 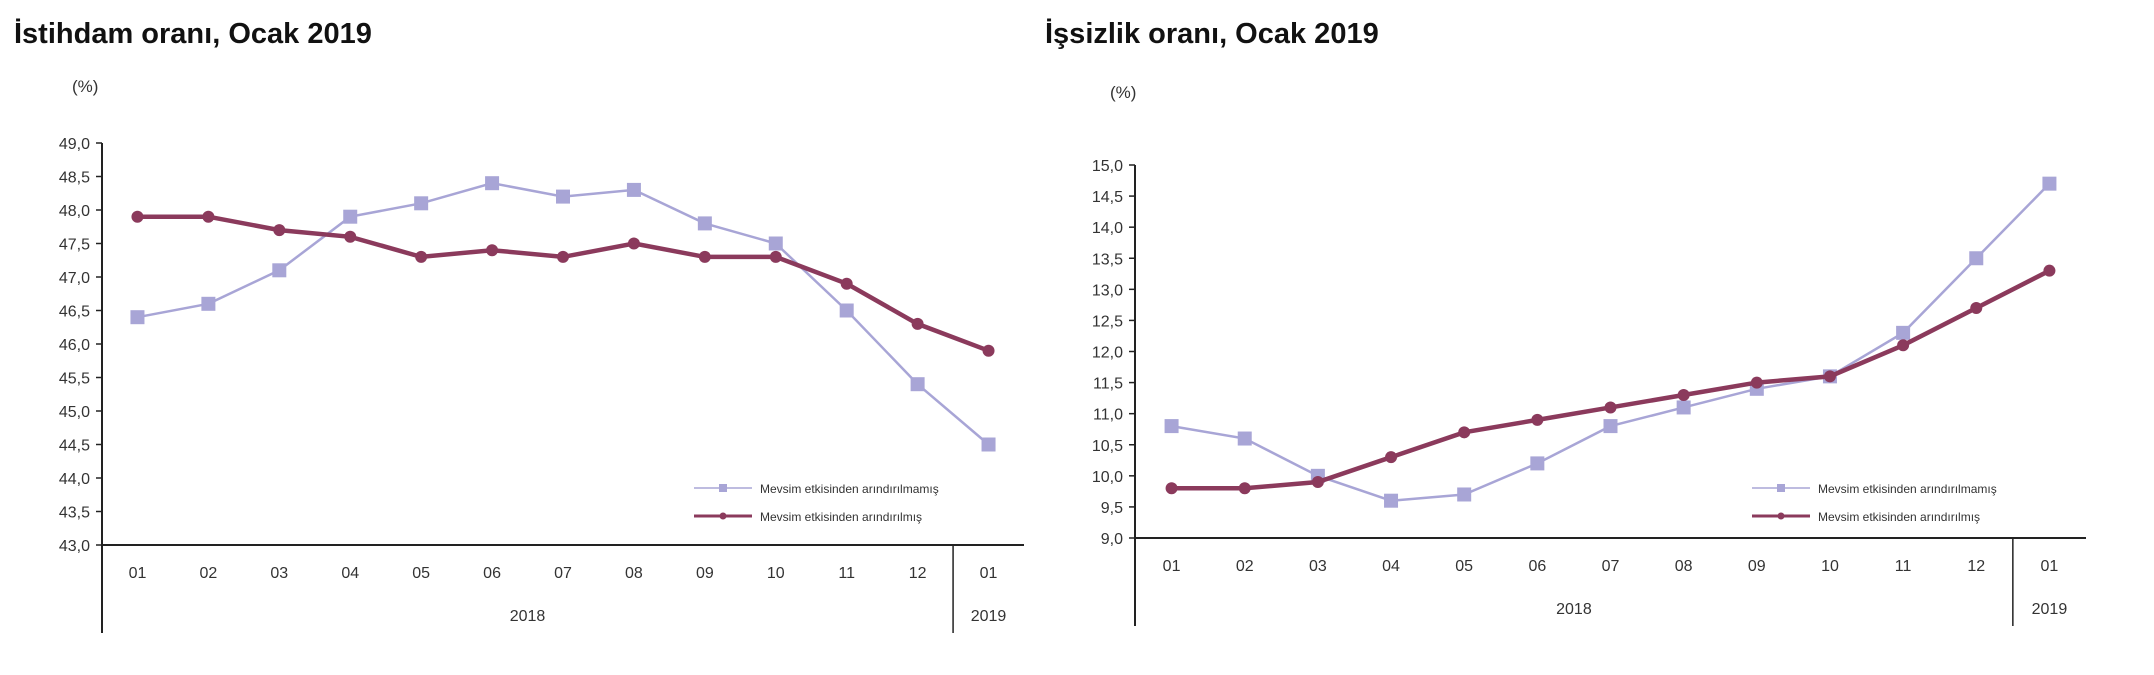 What do you see at coordinates (74, 211) in the screenshot?
I see `y-tick-label: 48,0` at bounding box center [74, 211].